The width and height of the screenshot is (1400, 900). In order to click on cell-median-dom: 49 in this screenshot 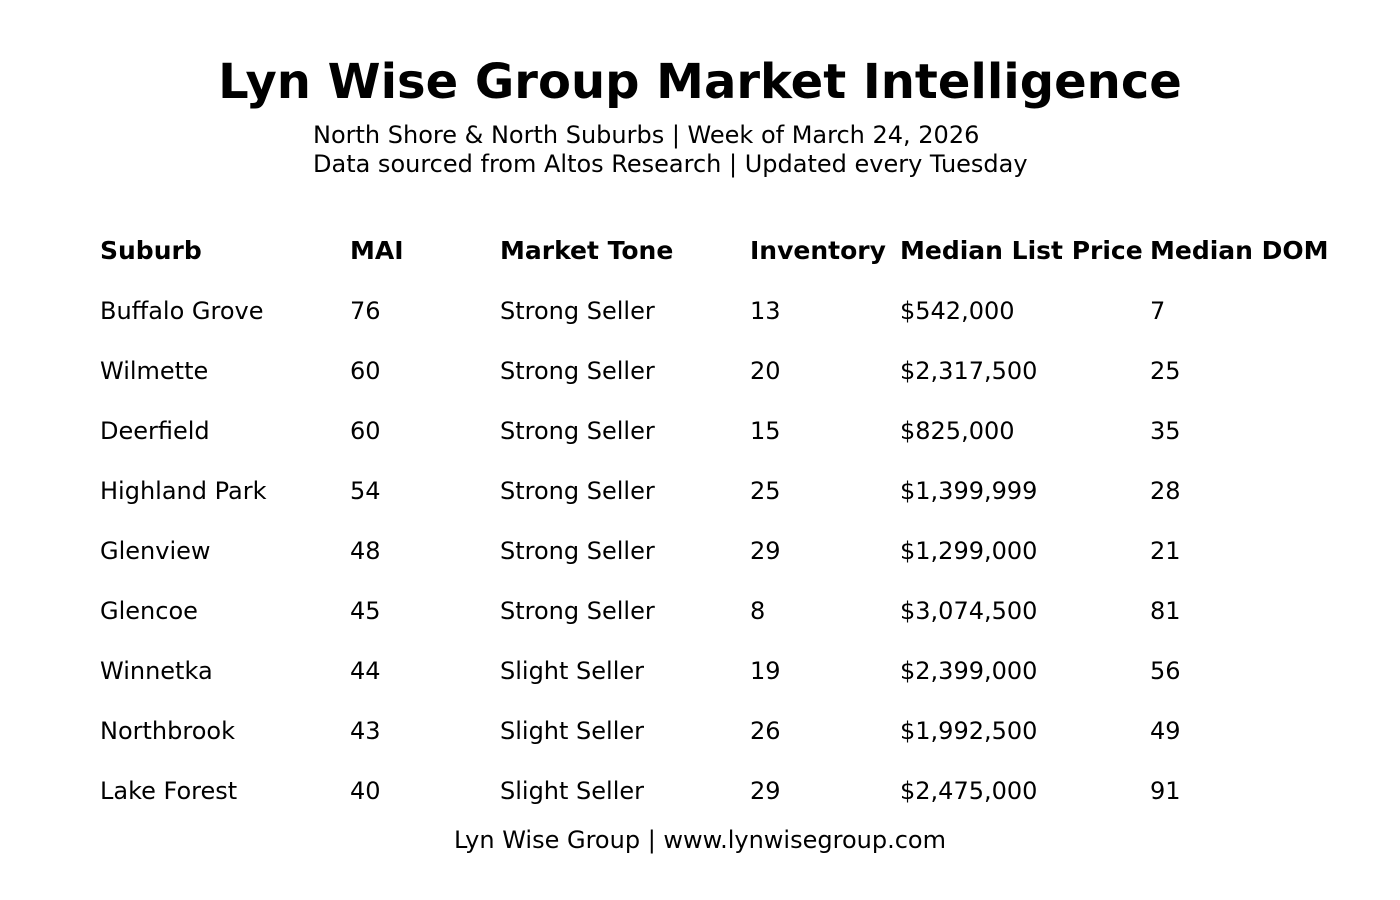, I will do `click(1165, 731)`.